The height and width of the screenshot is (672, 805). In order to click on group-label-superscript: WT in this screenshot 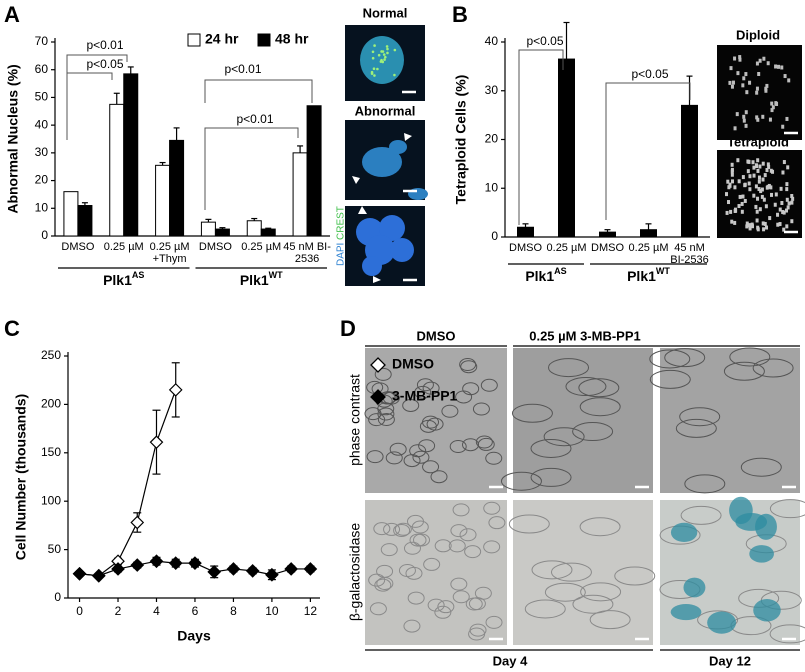, I will do `click(663, 271)`.